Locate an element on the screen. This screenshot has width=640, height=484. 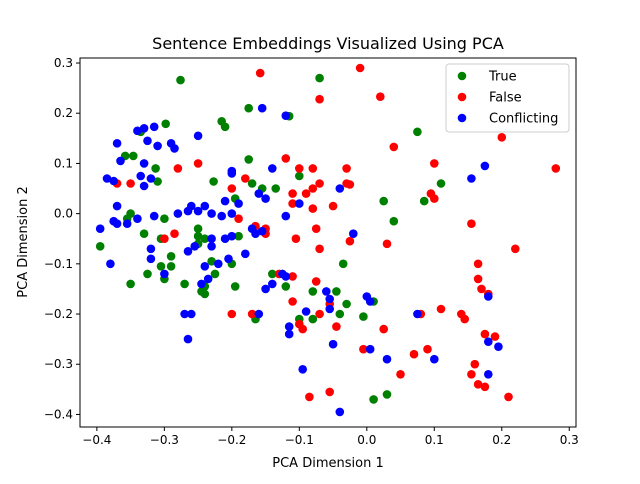
x-tick-label: 0.3 is located at coordinates (569, 440).